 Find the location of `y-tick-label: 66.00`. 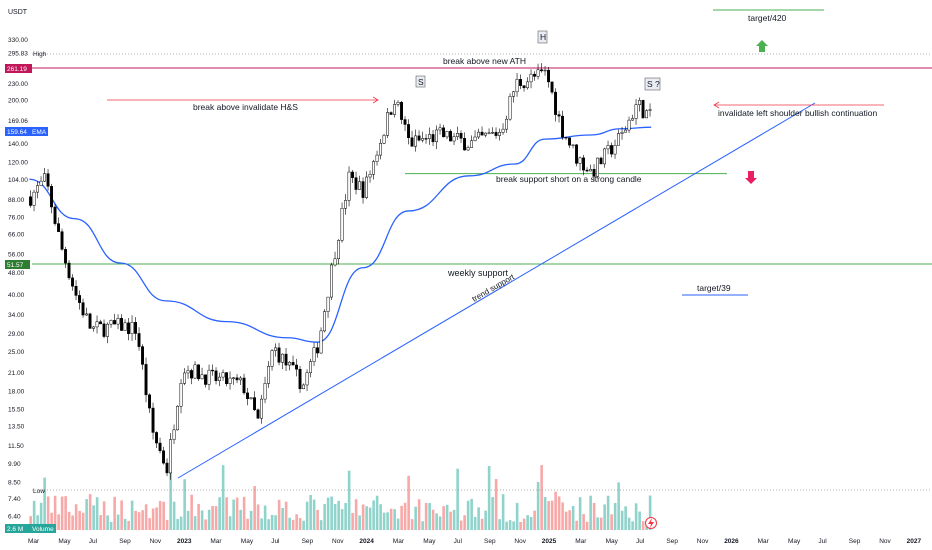

y-tick-label: 66.00 is located at coordinates (16, 235).